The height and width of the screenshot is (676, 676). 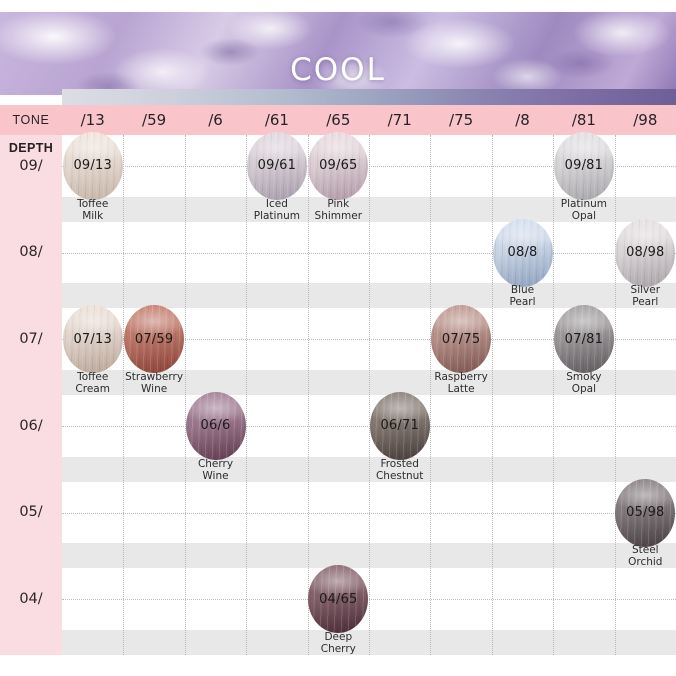 I want to click on color-swatch-09-61: 09/61, so click(x=276, y=165).